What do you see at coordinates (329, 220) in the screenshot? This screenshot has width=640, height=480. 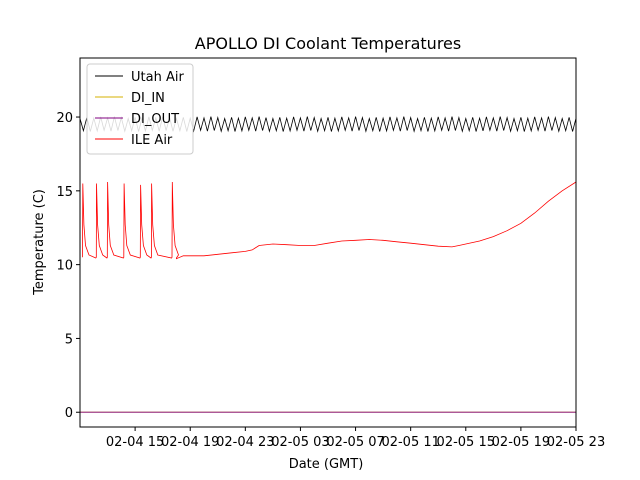 I see `series-line-ile-air` at bounding box center [329, 220].